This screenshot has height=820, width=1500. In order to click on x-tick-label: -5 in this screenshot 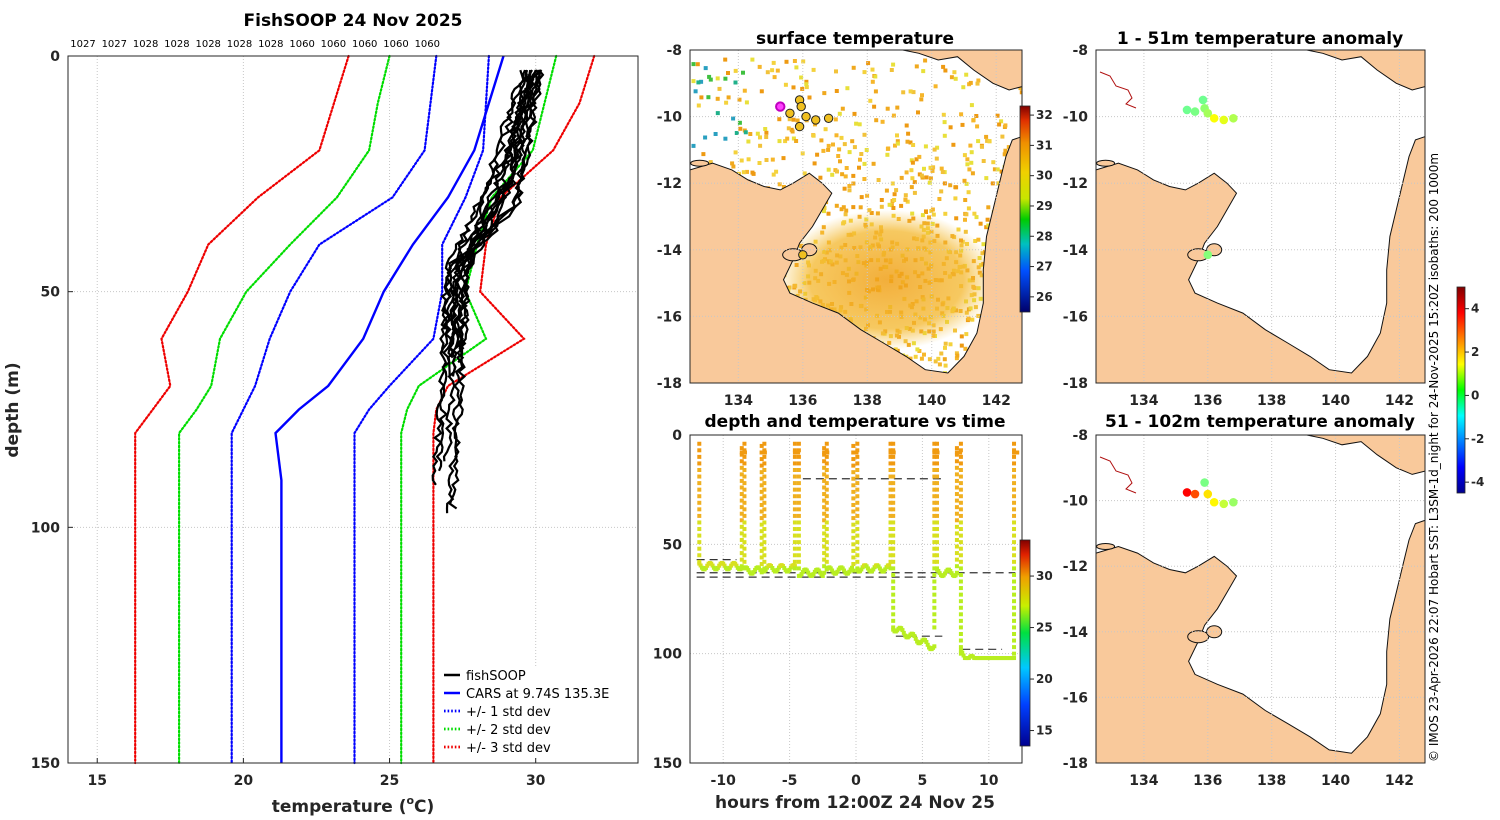, I will do `click(790, 781)`.